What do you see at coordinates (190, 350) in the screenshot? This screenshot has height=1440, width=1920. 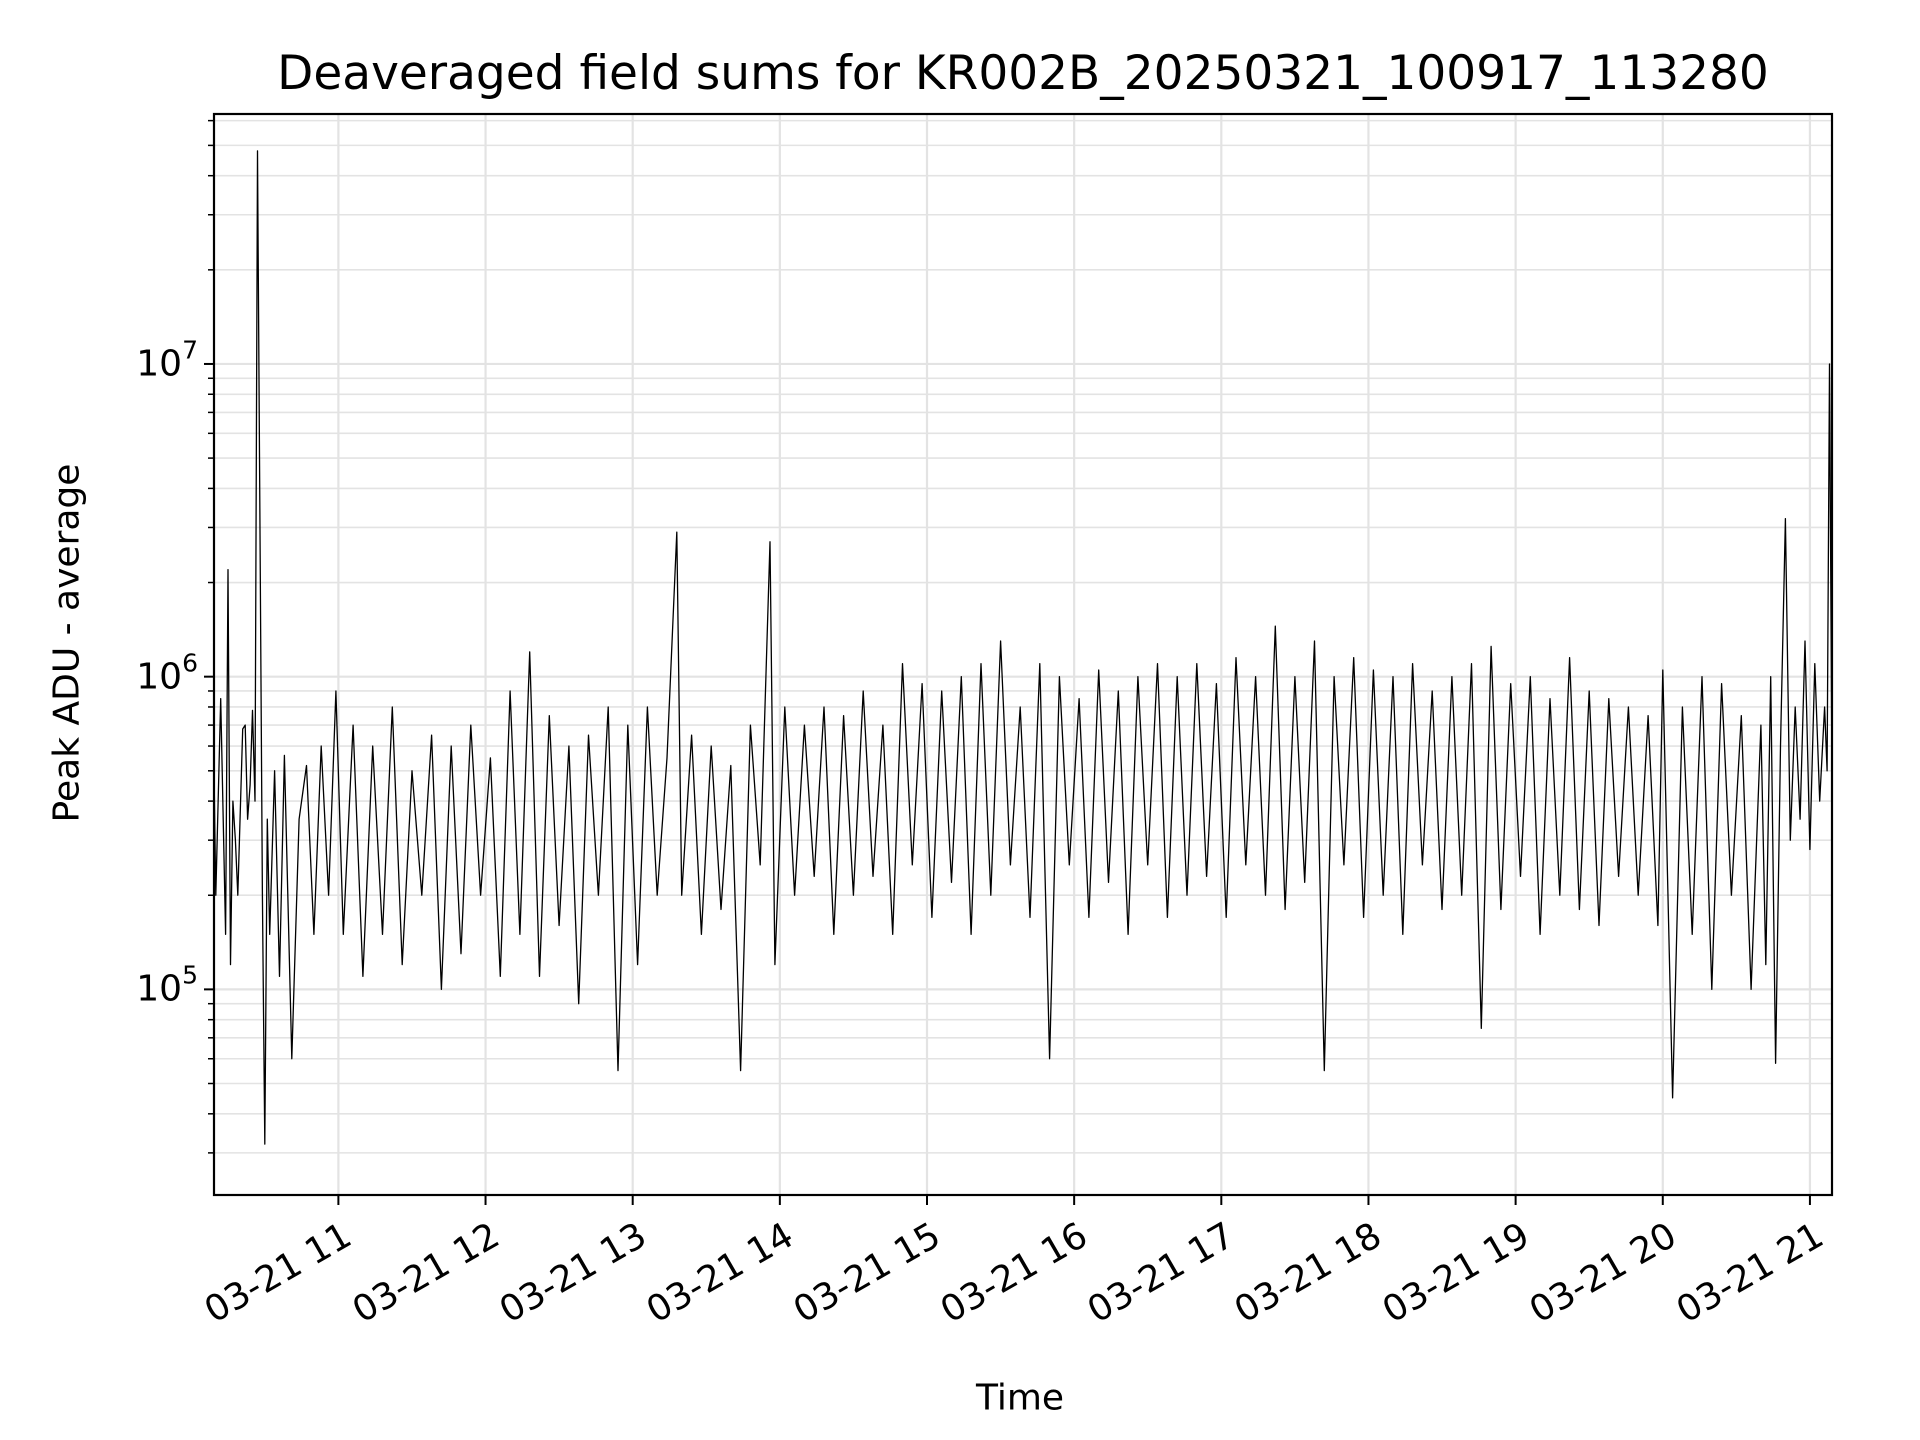 I see `y-tick-exponent: 7` at bounding box center [190, 350].